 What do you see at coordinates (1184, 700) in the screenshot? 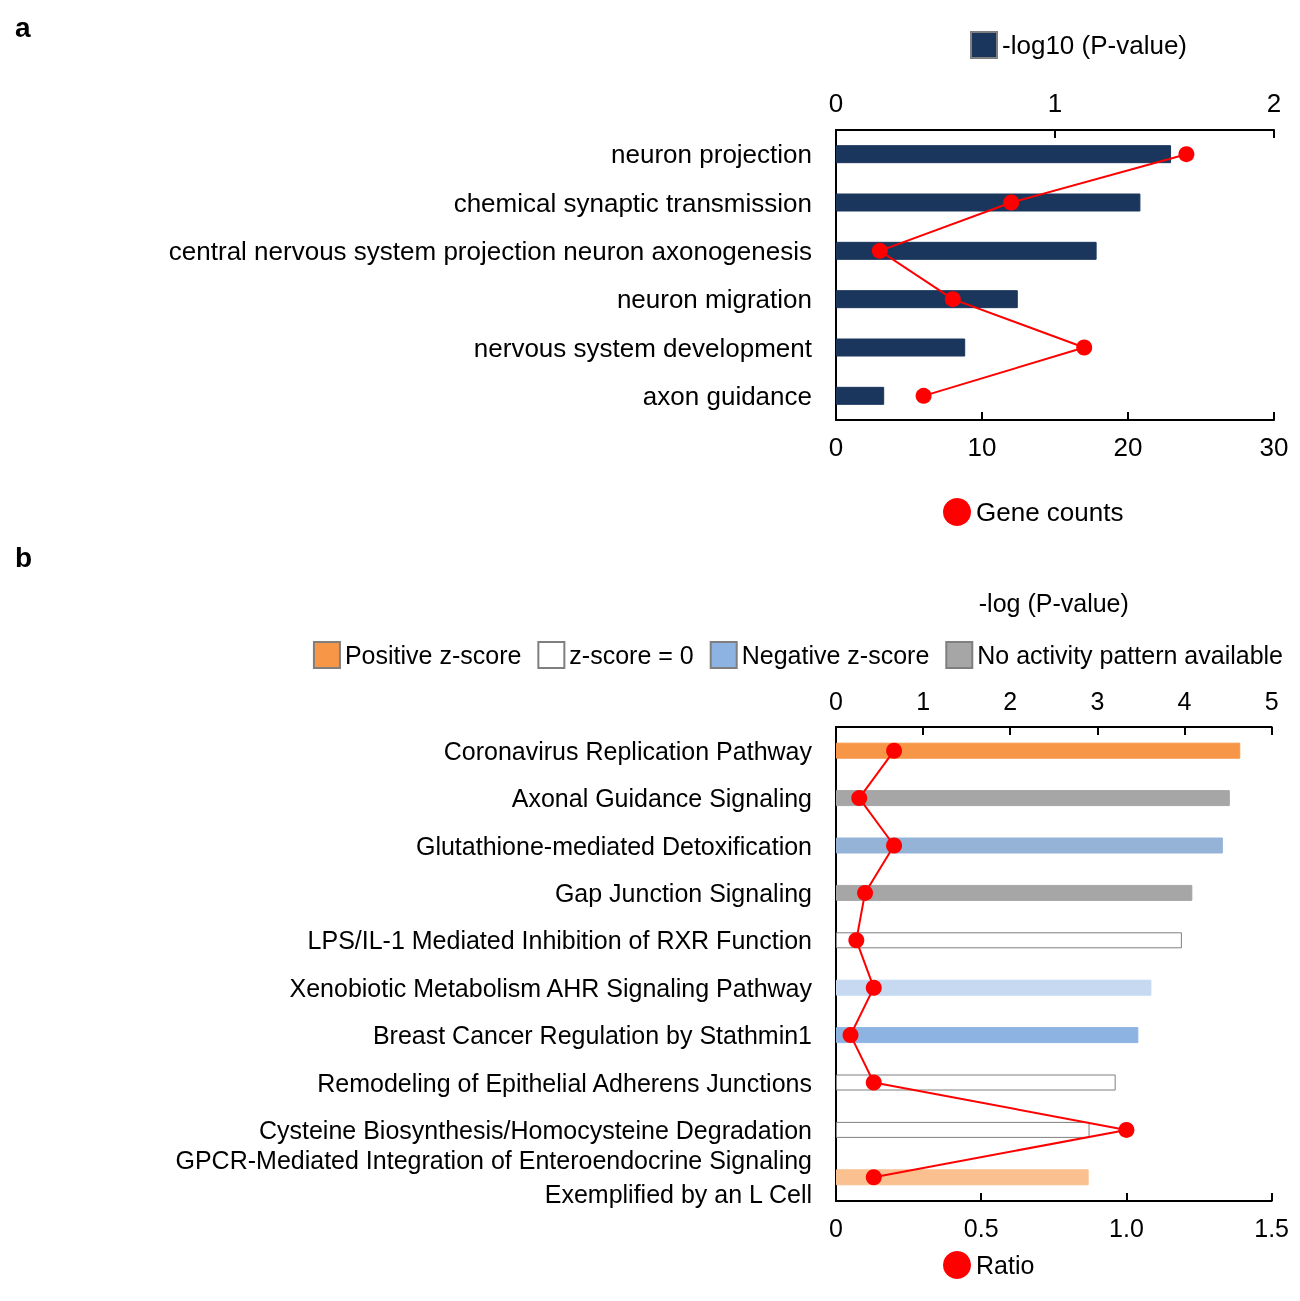
I see `x2-tick-label: 4` at bounding box center [1184, 700].